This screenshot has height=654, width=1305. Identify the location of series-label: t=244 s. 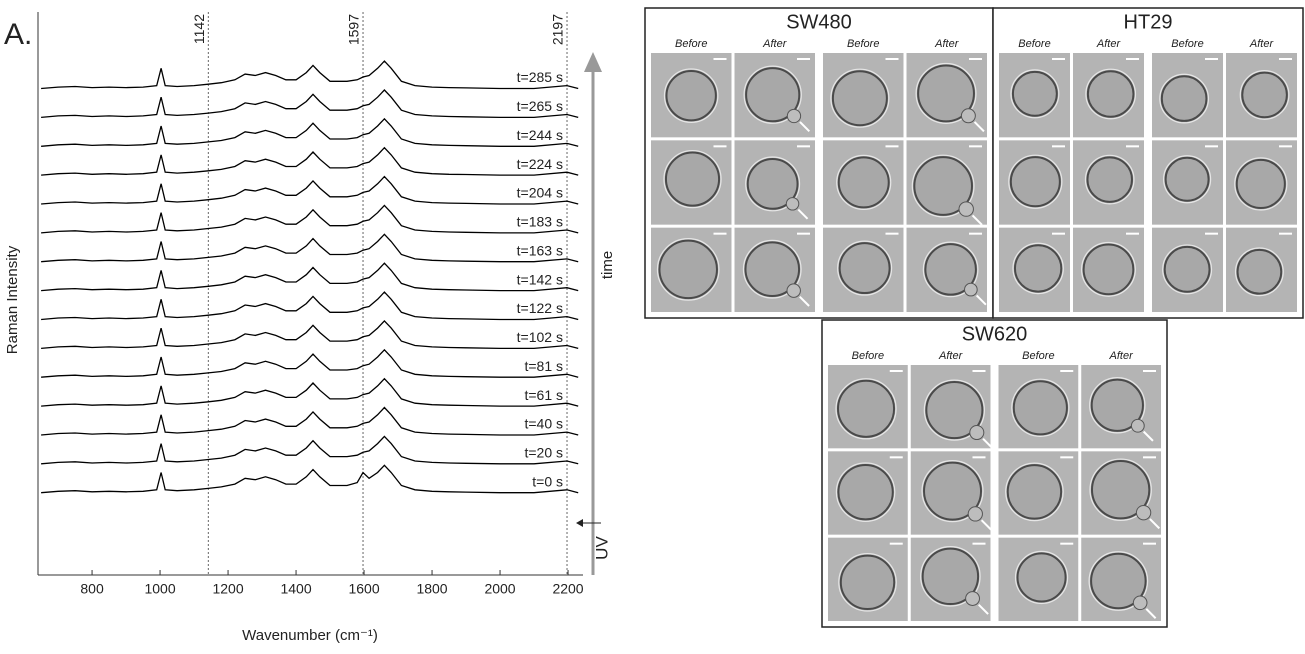
(540, 135).